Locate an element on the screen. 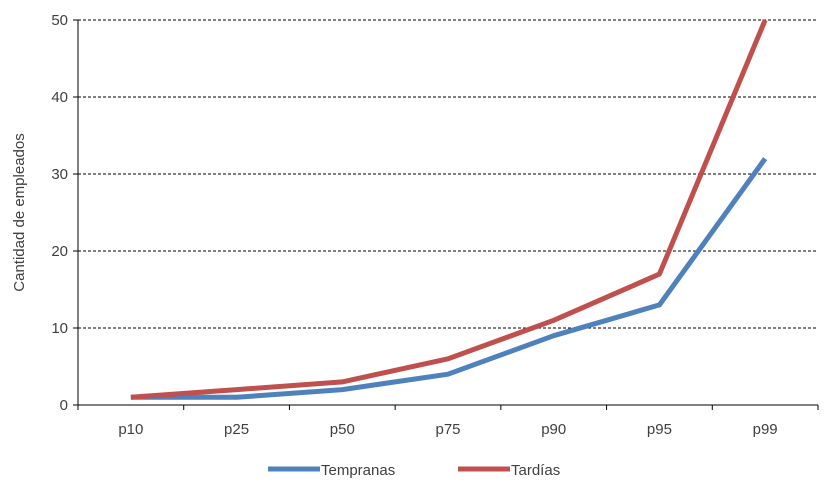 The height and width of the screenshot is (485, 834). y-tick-label: 40 is located at coordinates (59, 97).